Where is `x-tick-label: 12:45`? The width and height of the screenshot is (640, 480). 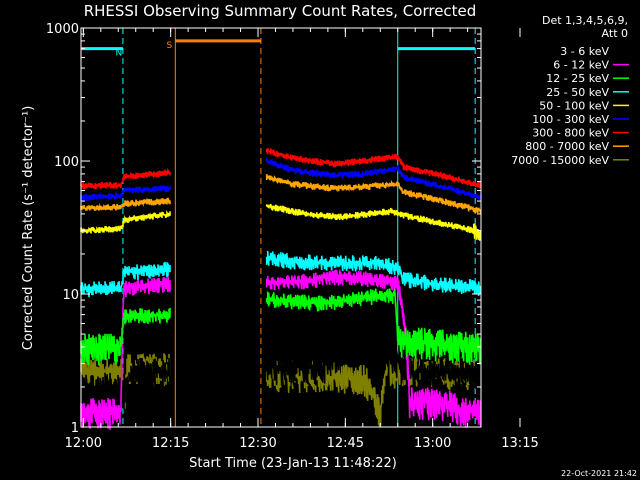
x-tick-label: 12:45 is located at coordinates (345, 443).